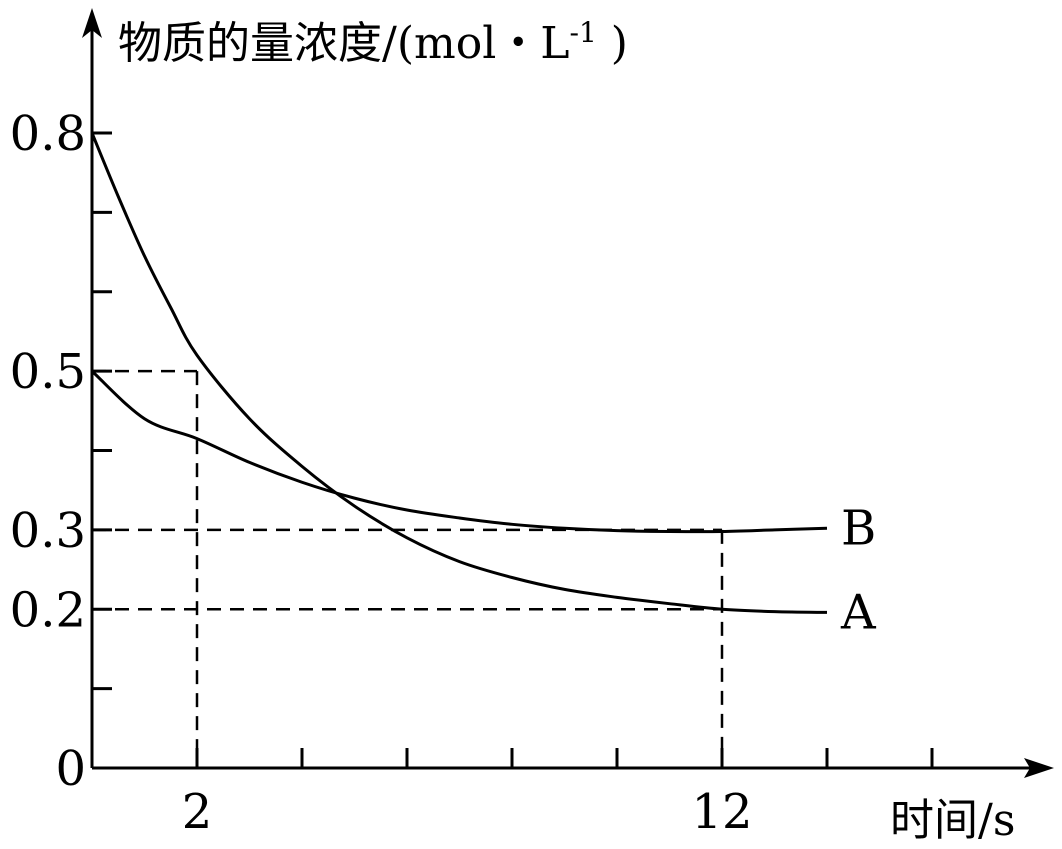  I want to click on series-label-b: B, so click(858, 528).